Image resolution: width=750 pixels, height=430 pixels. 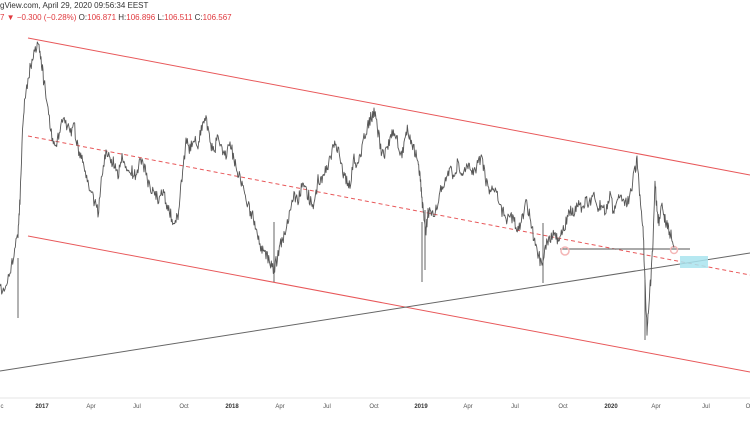 What do you see at coordinates (102, 17) in the screenshot?
I see `open-value: 106.871` at bounding box center [102, 17].